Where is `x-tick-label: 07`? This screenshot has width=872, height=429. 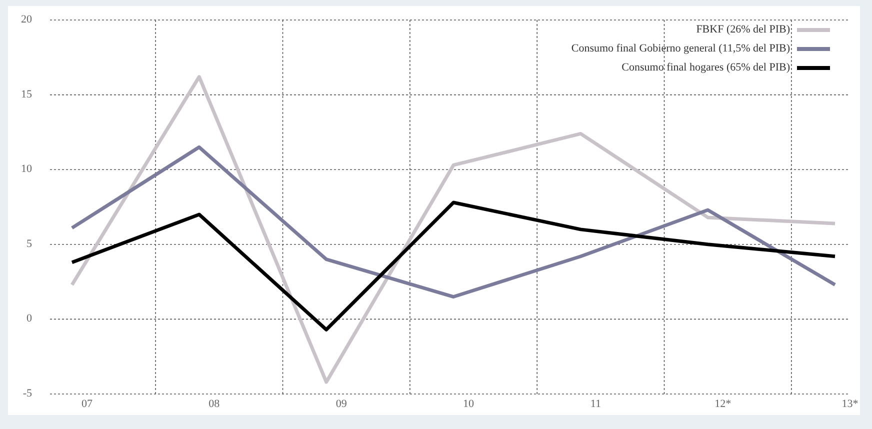 x-tick-label: 07 is located at coordinates (87, 404).